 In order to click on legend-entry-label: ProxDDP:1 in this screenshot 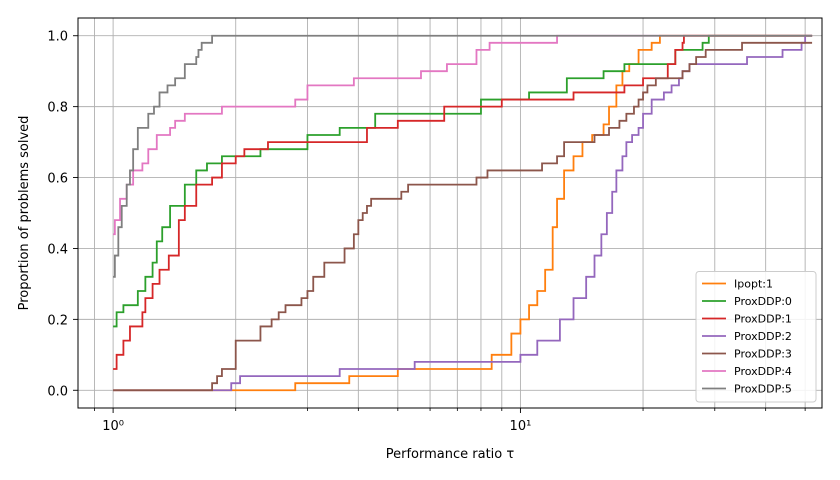, I will do `click(763, 319)`.